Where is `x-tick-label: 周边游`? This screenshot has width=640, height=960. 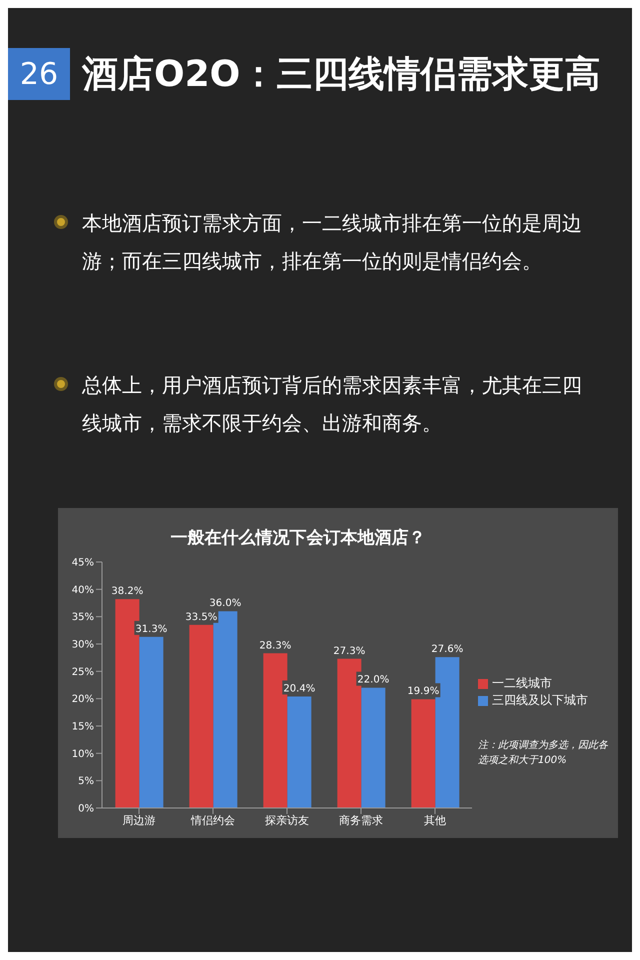
x-tick-label: 周边游 is located at coordinates (139, 820).